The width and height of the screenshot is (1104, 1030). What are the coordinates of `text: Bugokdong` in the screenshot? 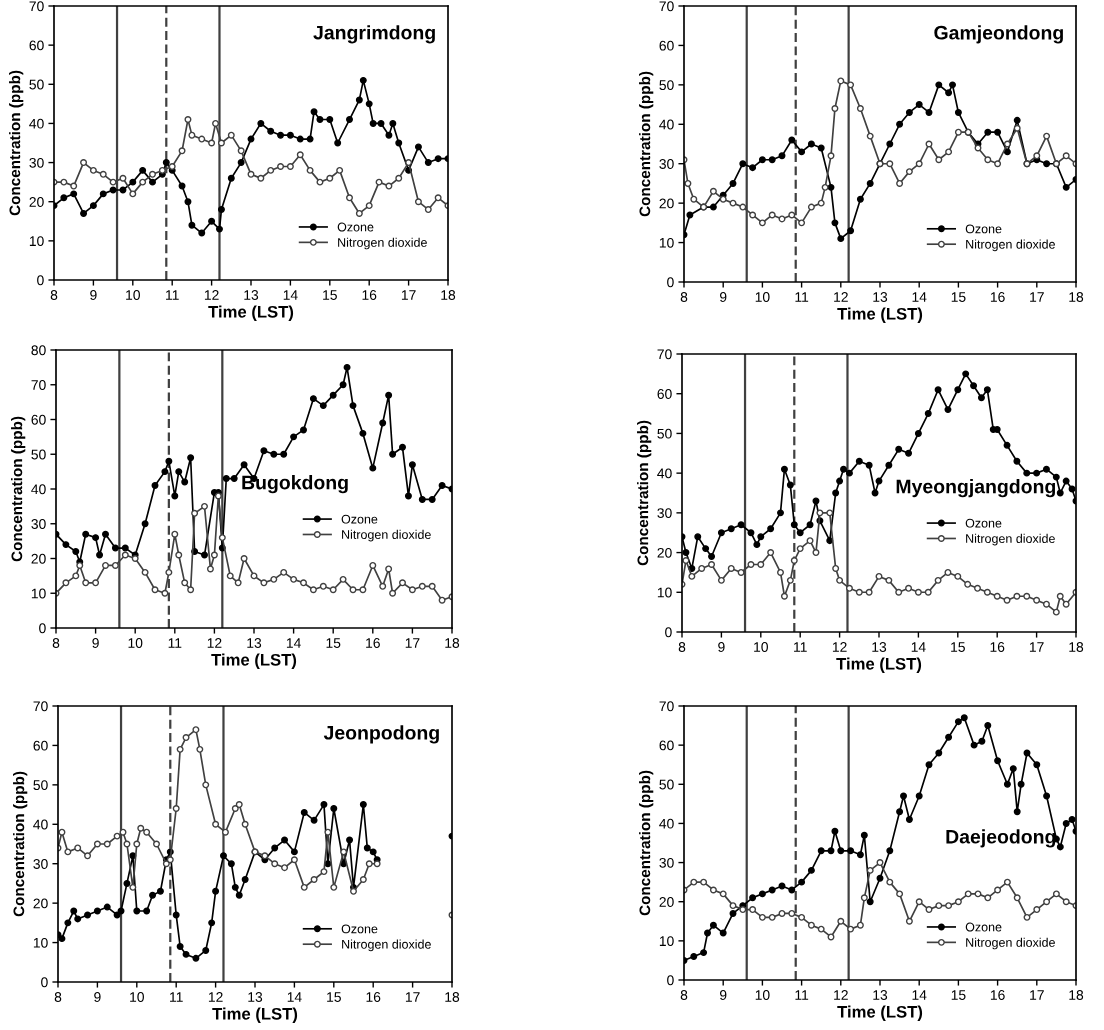 It's located at (295, 484).